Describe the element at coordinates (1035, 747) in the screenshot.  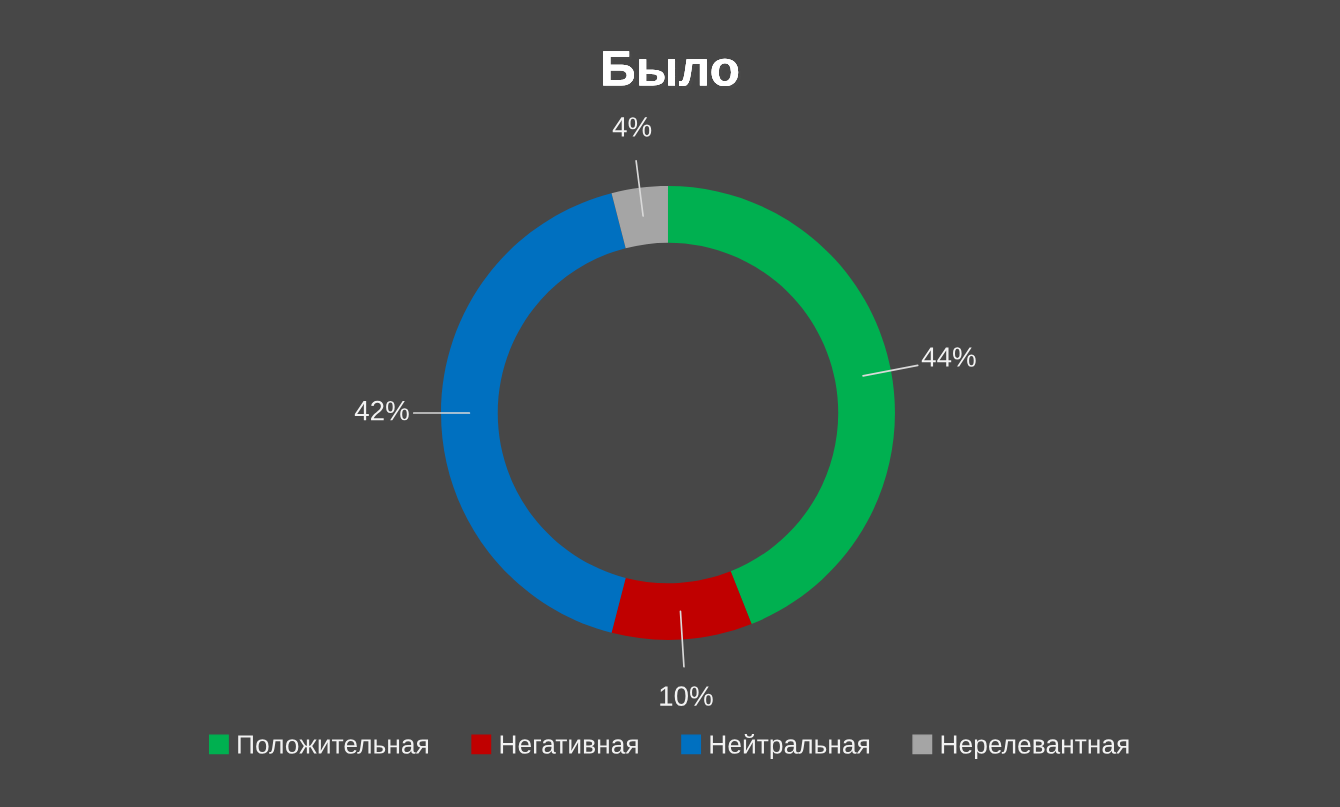
I see `legend-label: Нерелевантная` at that location.